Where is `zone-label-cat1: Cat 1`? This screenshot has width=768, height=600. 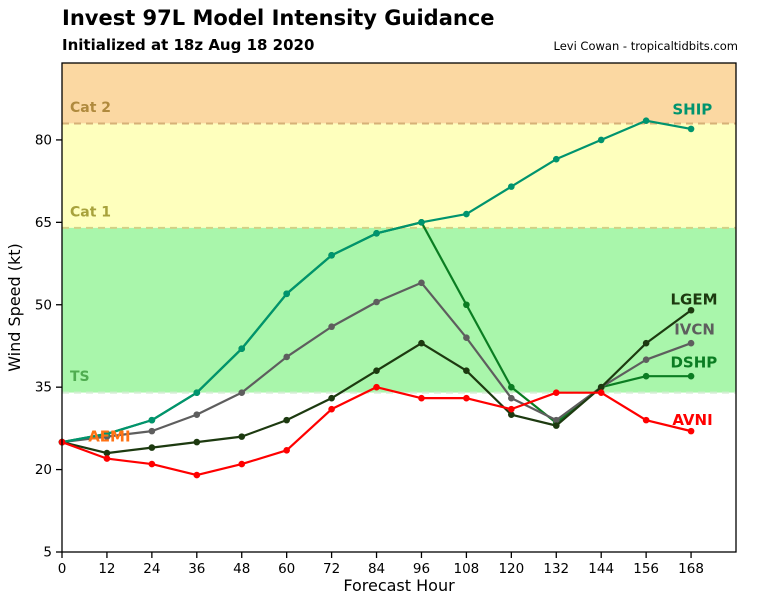 zone-label-cat1: Cat 1 is located at coordinates (90, 212).